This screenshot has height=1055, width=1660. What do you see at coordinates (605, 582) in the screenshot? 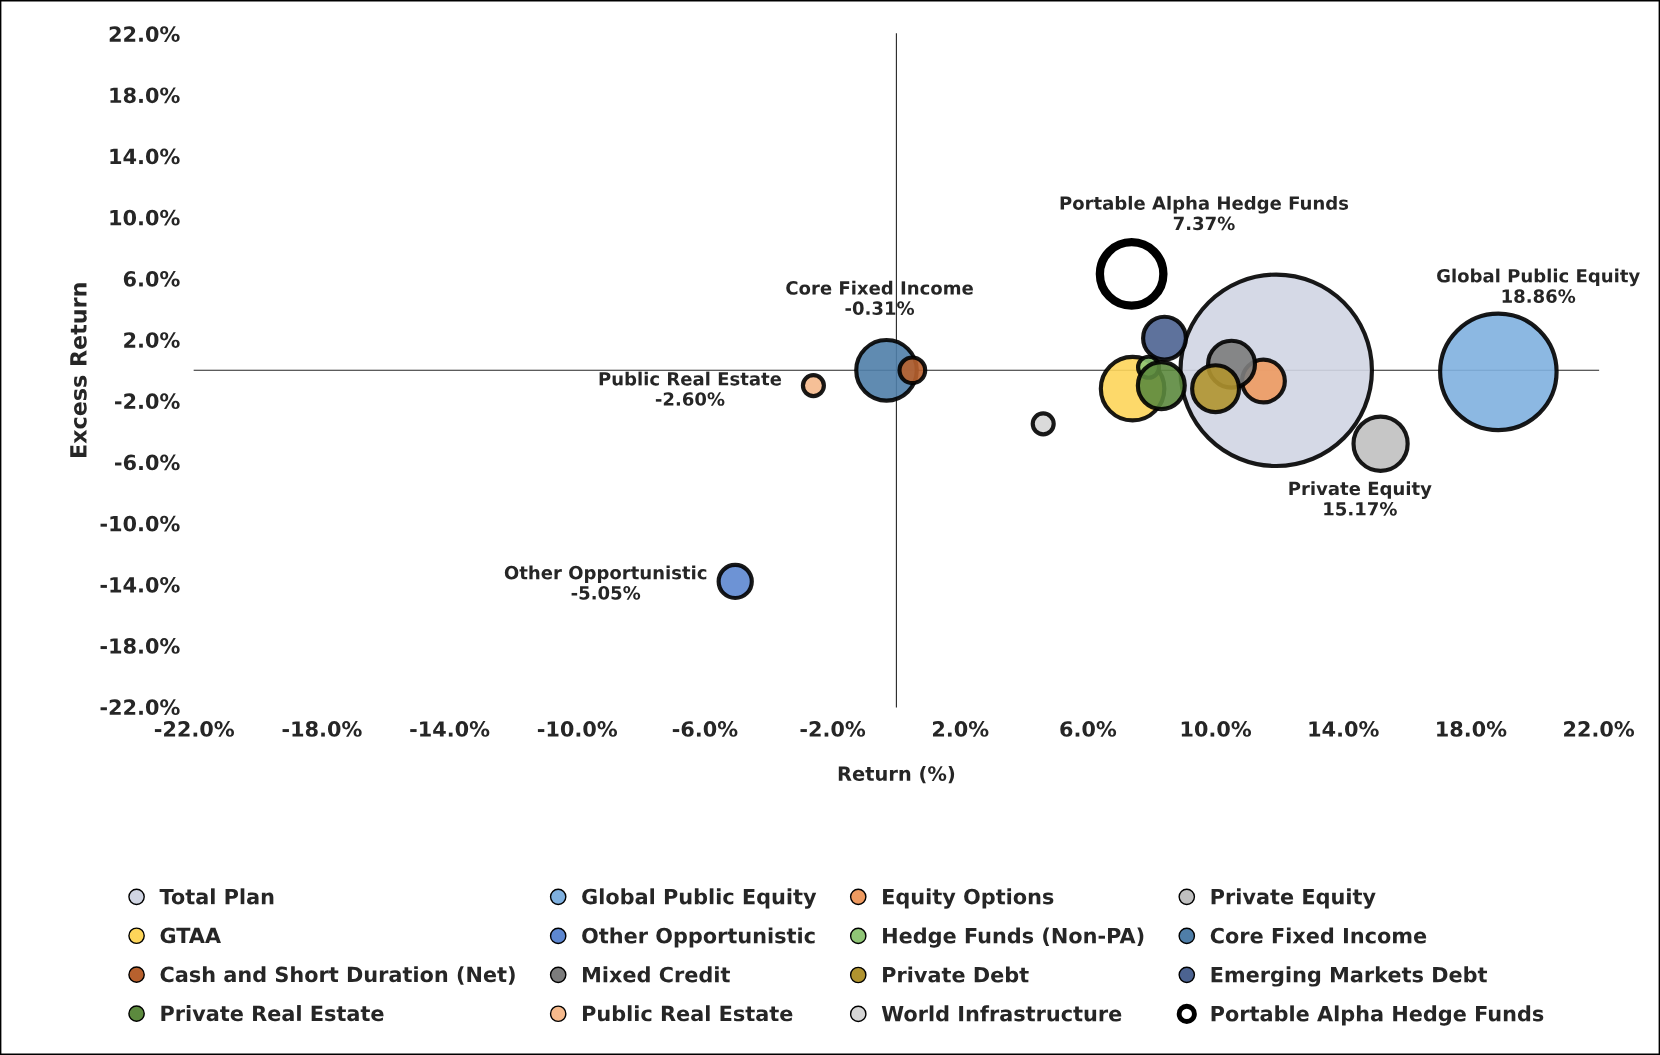
I see `annotation: Other Opportunistic -5.05%` at bounding box center [605, 582].